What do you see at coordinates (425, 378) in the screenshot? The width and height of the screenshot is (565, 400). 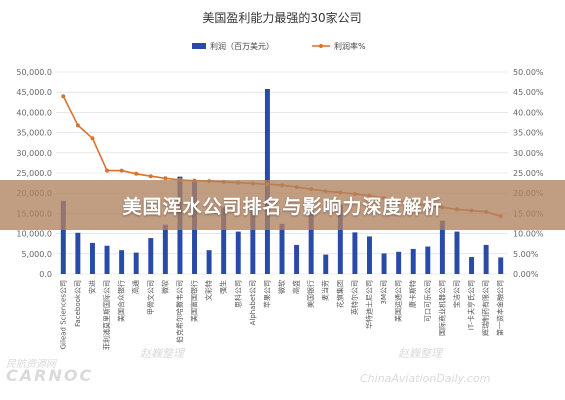 I see `watermark-site: ChinaAviationDaily.com` at bounding box center [425, 378].